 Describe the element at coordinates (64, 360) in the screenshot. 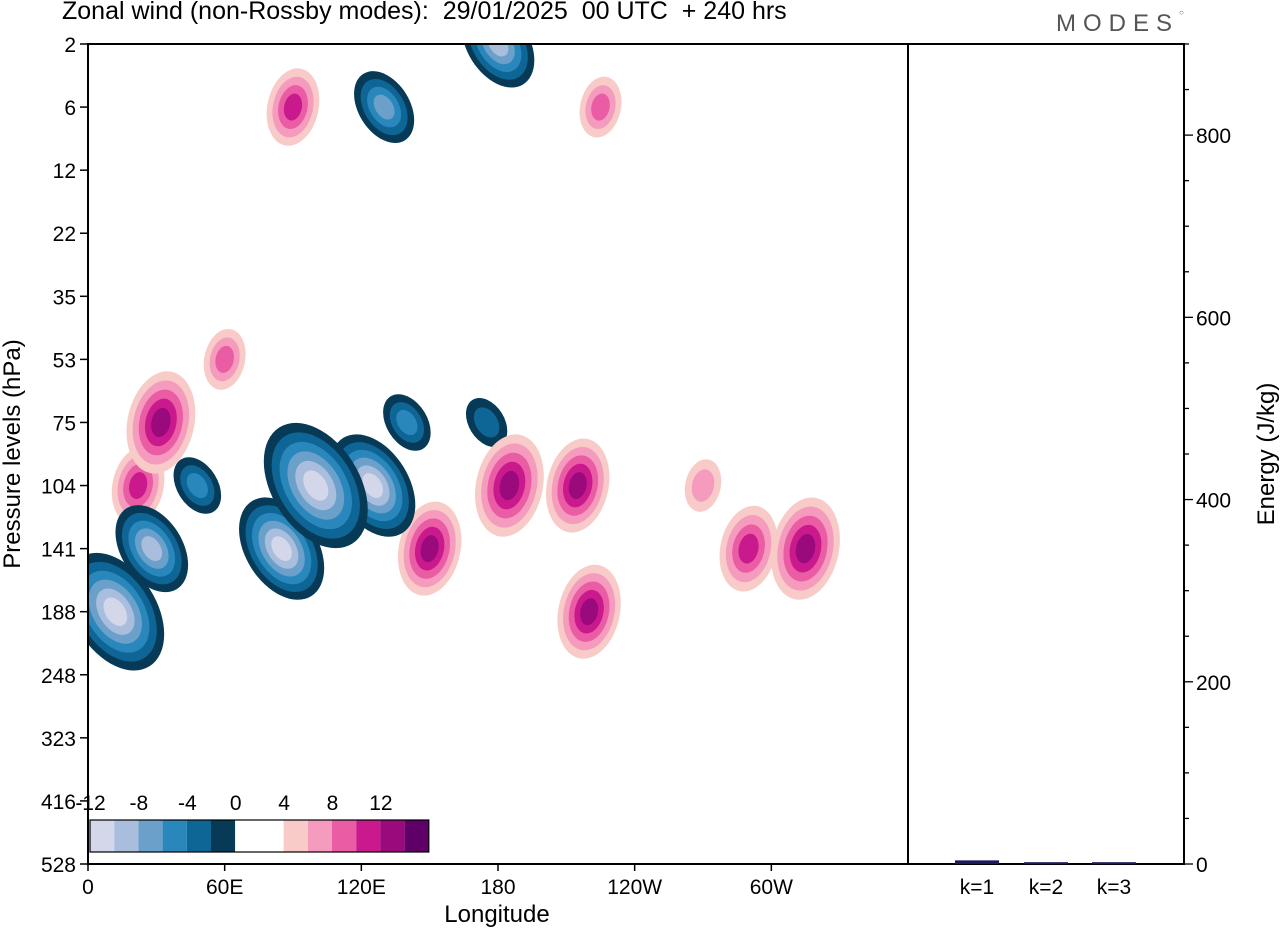

I see `y-tick-label: 53` at that location.